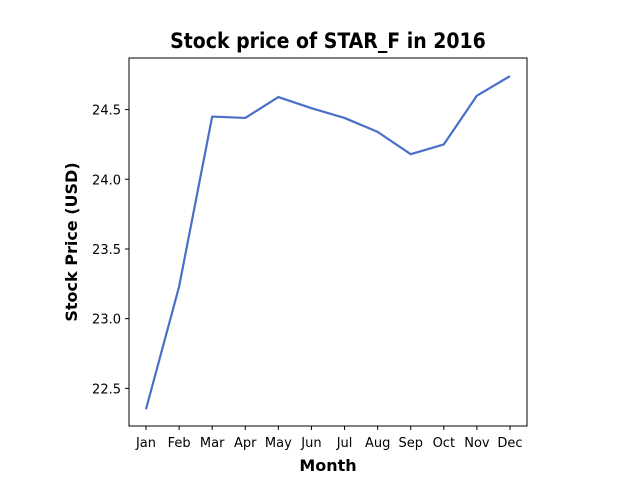 The height and width of the screenshot is (480, 640). I want to click on y-tick-label: 24.0, so click(106, 180).